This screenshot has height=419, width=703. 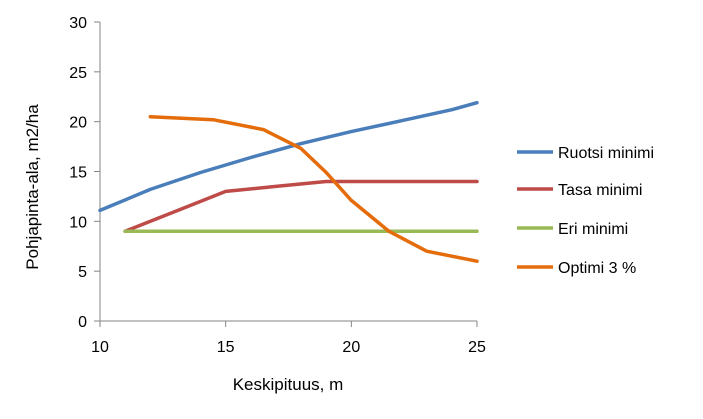 I want to click on y-tick-label: 25, so click(x=78, y=73).